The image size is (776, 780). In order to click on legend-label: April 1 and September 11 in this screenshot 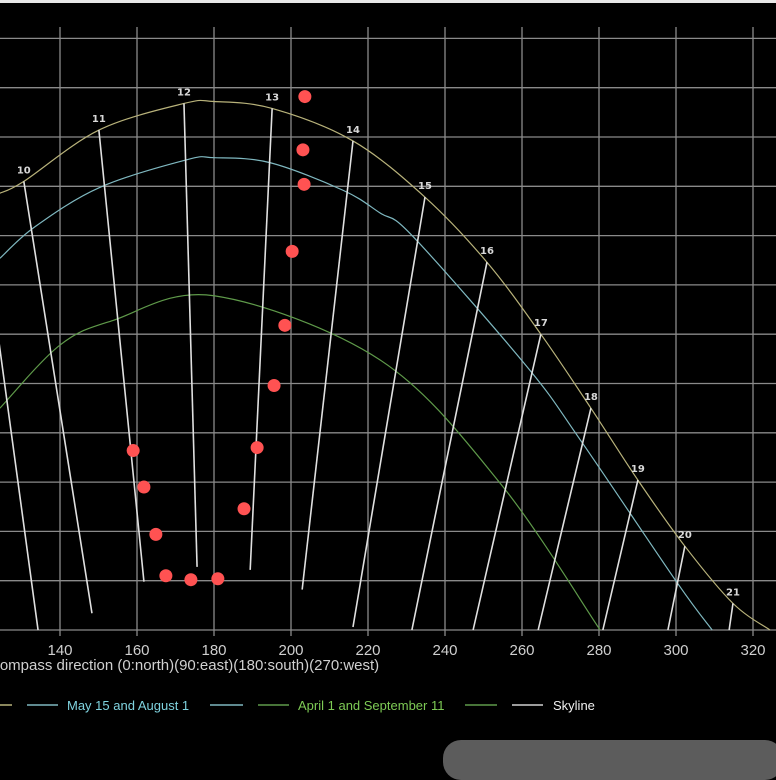, I will do `click(371, 705)`.